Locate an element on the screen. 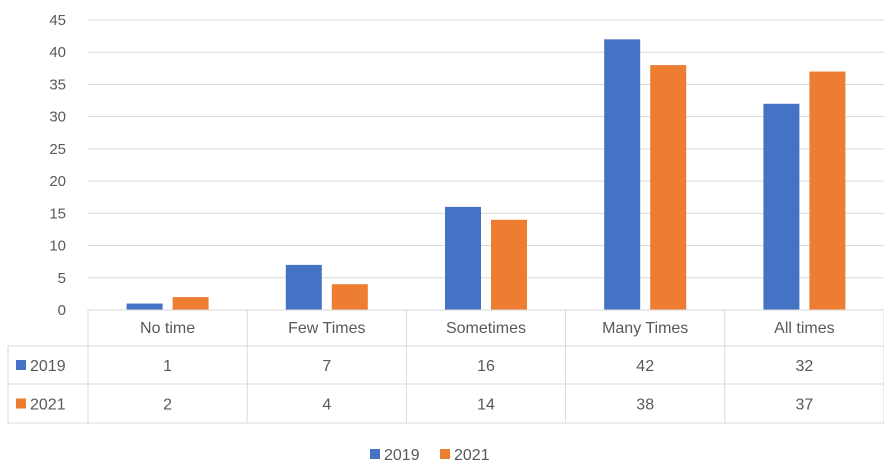 The image size is (884, 470). legend-label: 2019 is located at coordinates (402, 455).